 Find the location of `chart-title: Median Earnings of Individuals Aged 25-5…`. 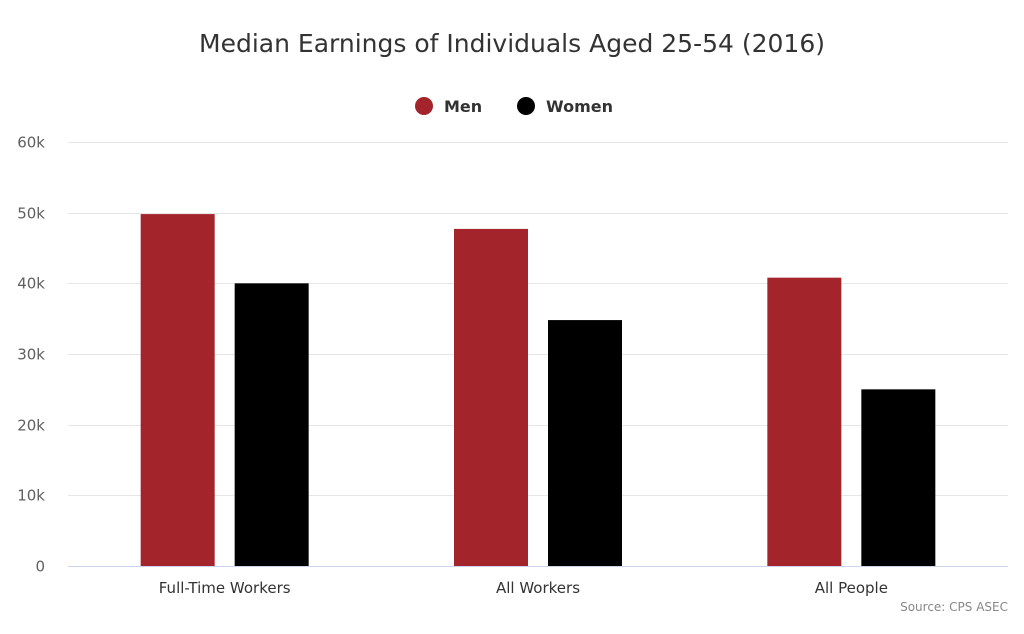

chart-title: Median Earnings of Individuals Aged 25-5… is located at coordinates (512, 43).